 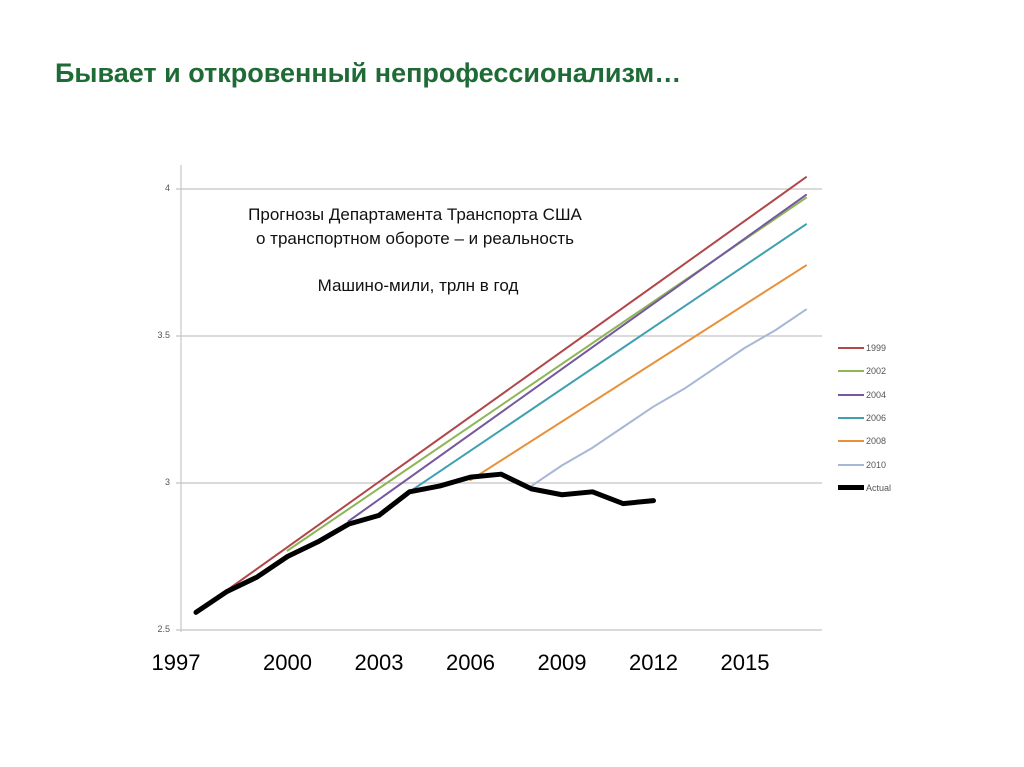 I want to click on legend-item: 2008, so click(x=862, y=441).